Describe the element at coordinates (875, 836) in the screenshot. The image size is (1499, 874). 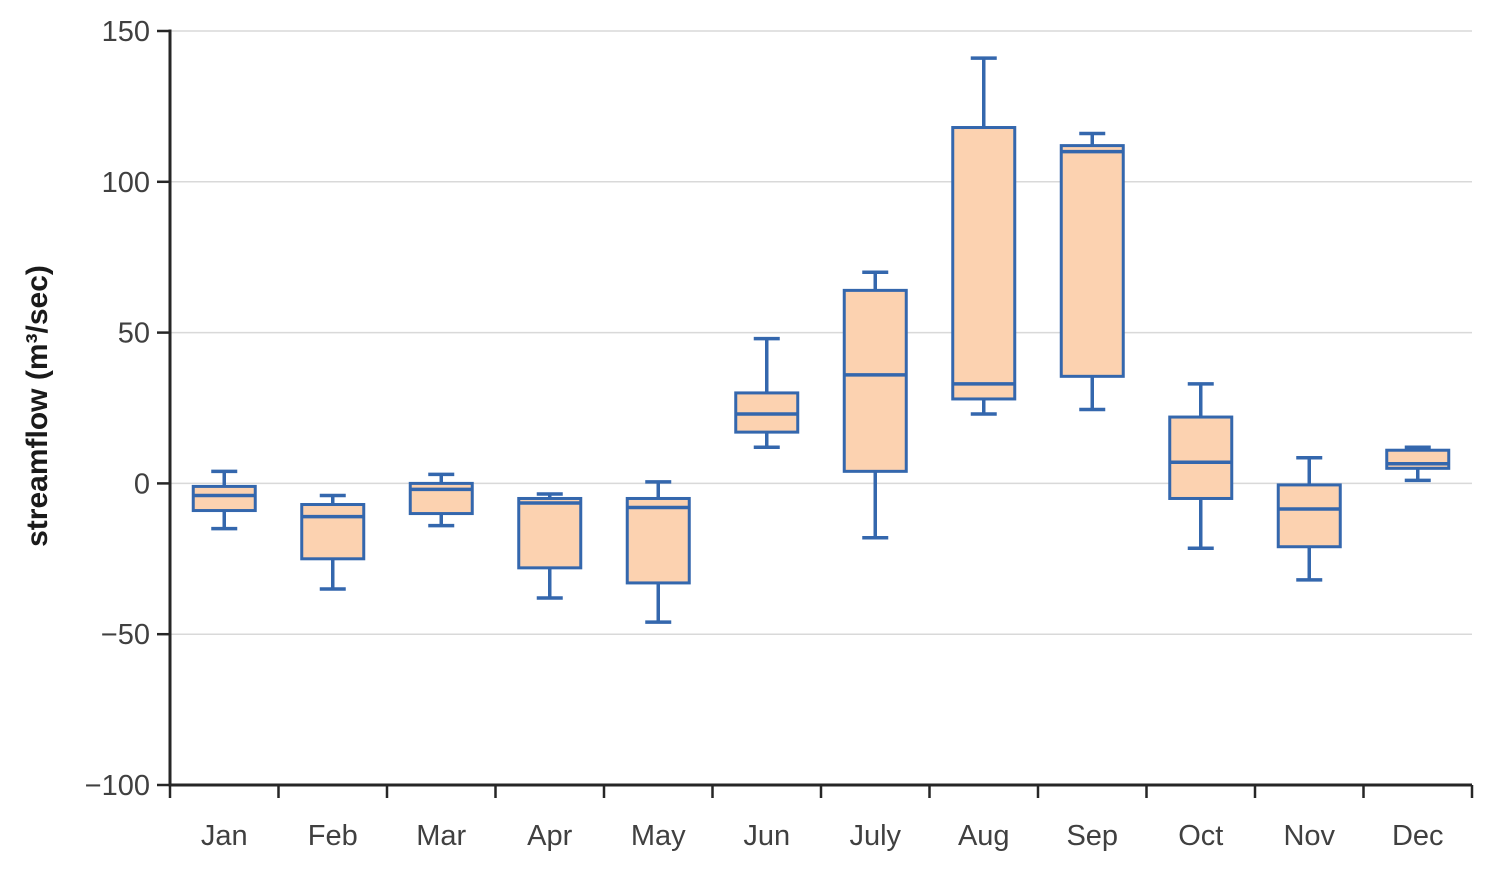
I see `x-category-label-july: July` at that location.